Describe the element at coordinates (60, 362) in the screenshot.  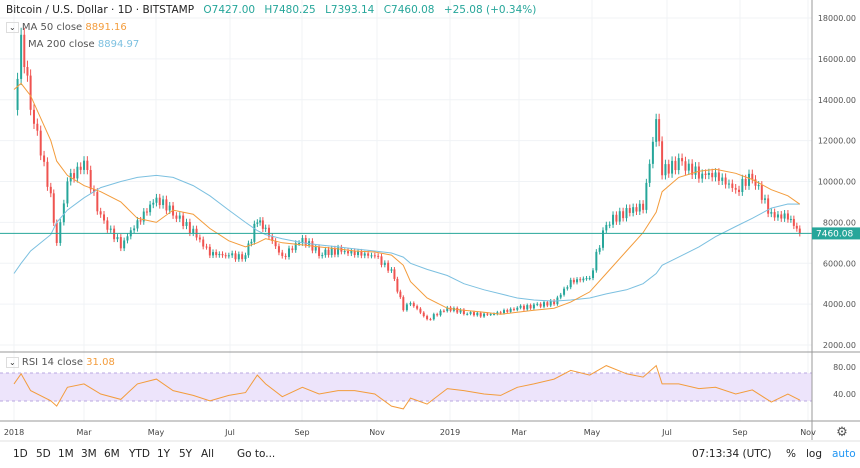
I see `rsi-legend: ⌄ RSI 14 close 31.08` at that location.